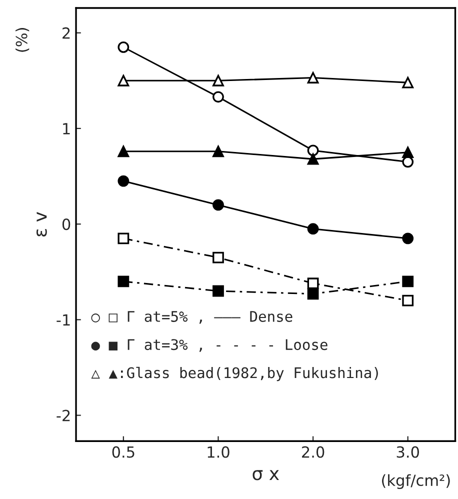 The width and height of the screenshot is (458, 499). What do you see at coordinates (219, 452) in the screenshot?
I see `x-tick-label: 1.0` at bounding box center [219, 452].